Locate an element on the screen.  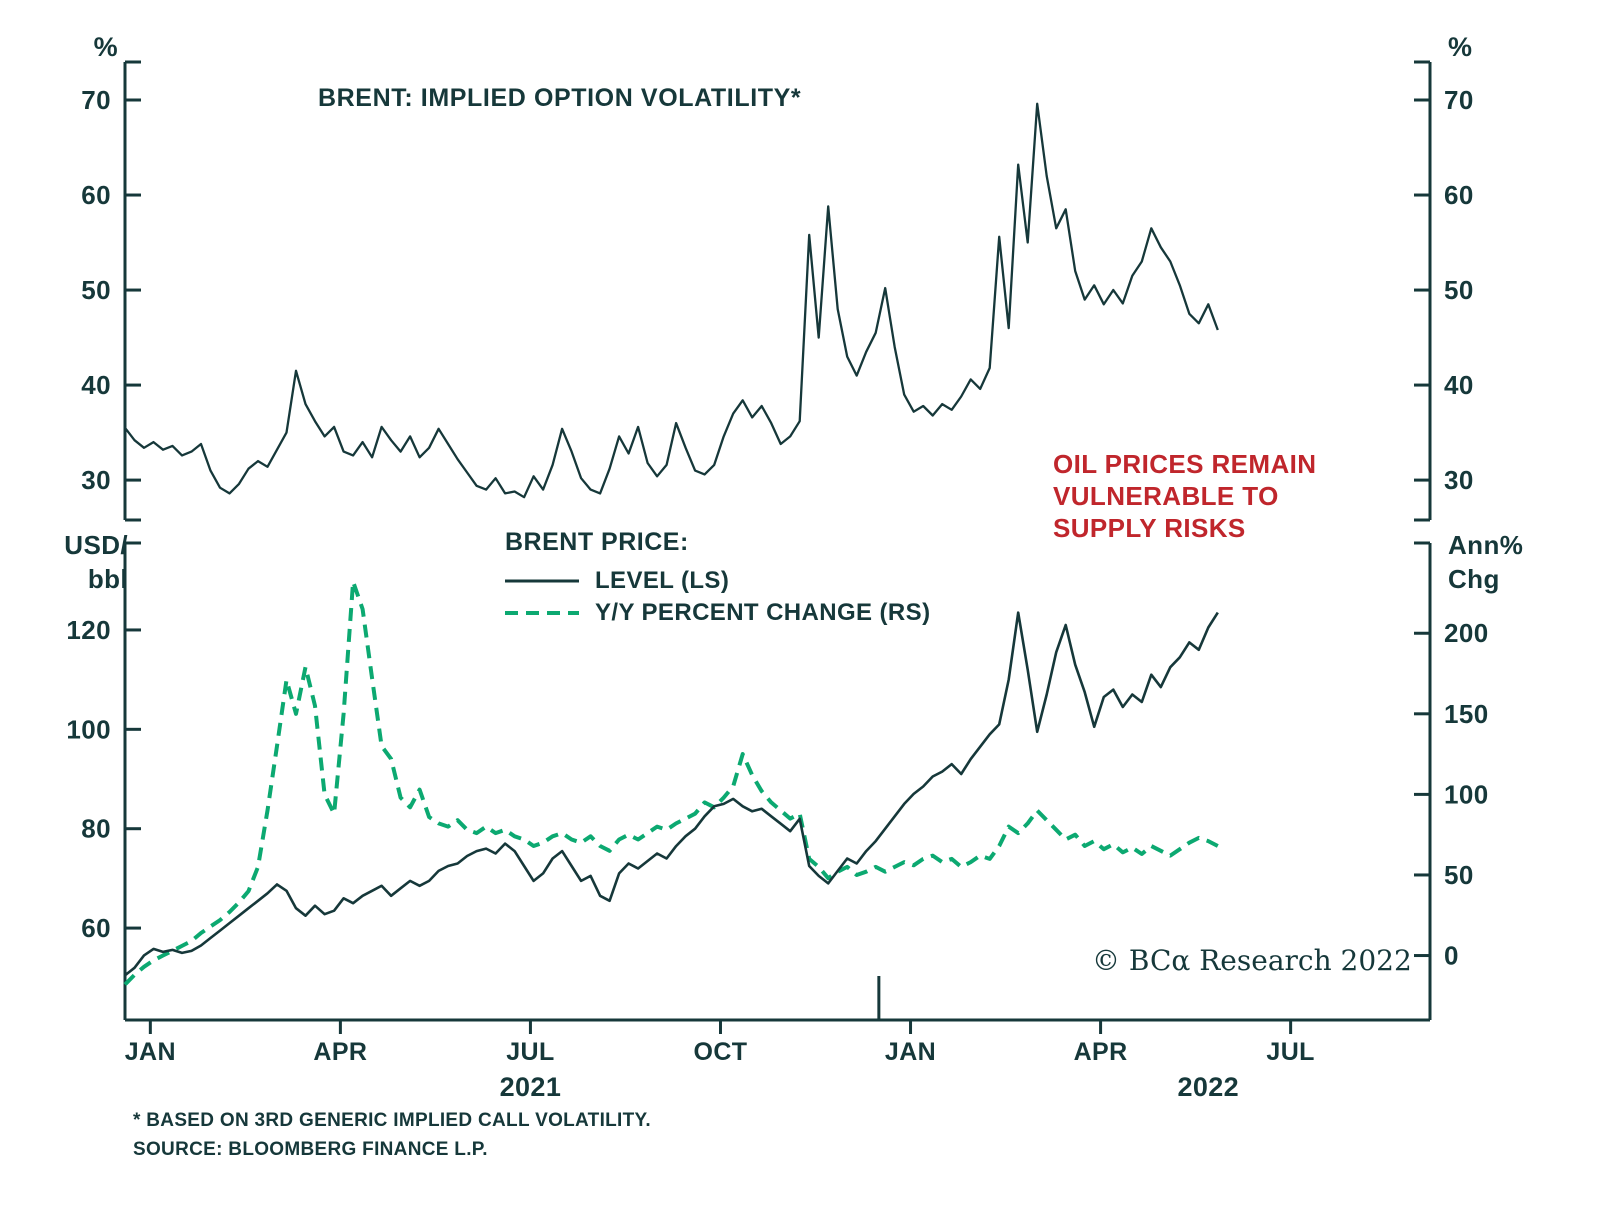
ann-label-line1: Ann% is located at coordinates (1486, 545).